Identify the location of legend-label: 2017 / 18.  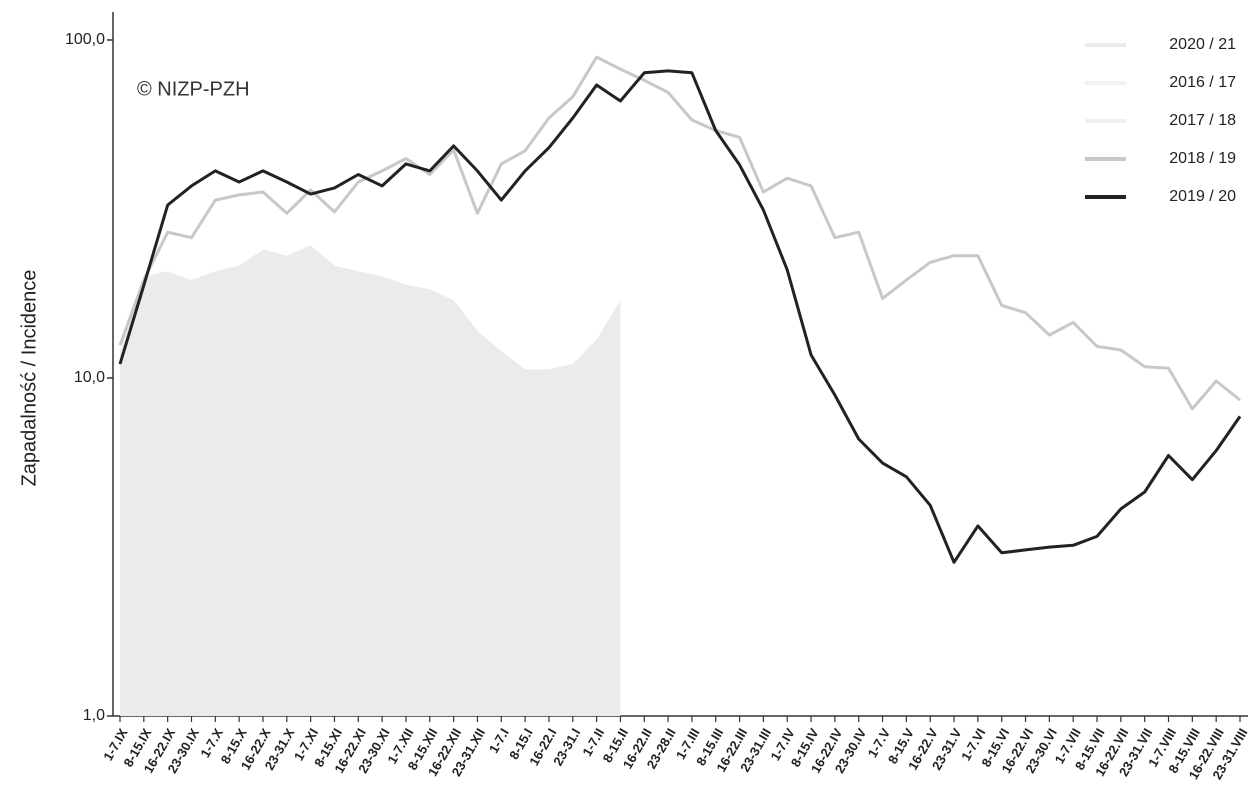
(1202, 120).